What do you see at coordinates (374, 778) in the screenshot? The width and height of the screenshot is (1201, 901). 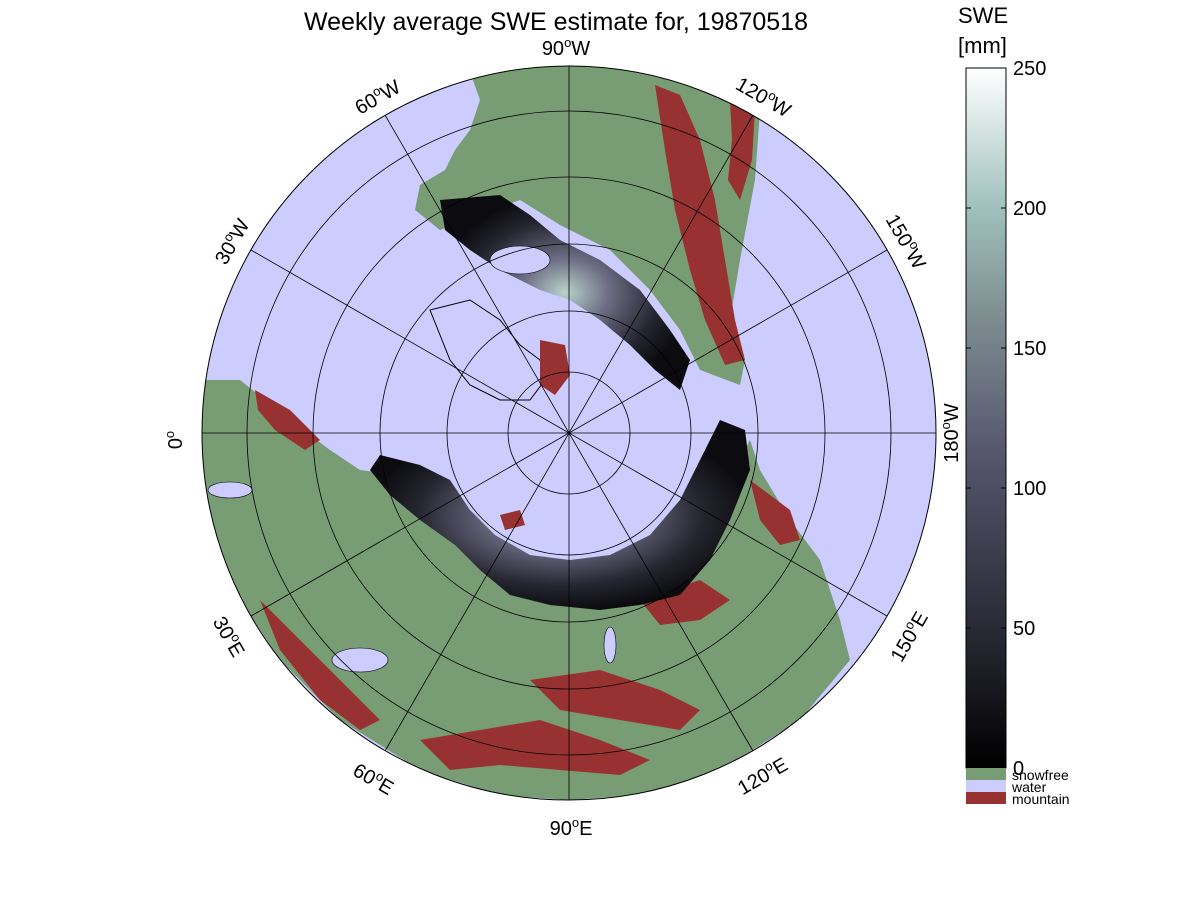 I see `lon-label-60e: 60oE` at bounding box center [374, 778].